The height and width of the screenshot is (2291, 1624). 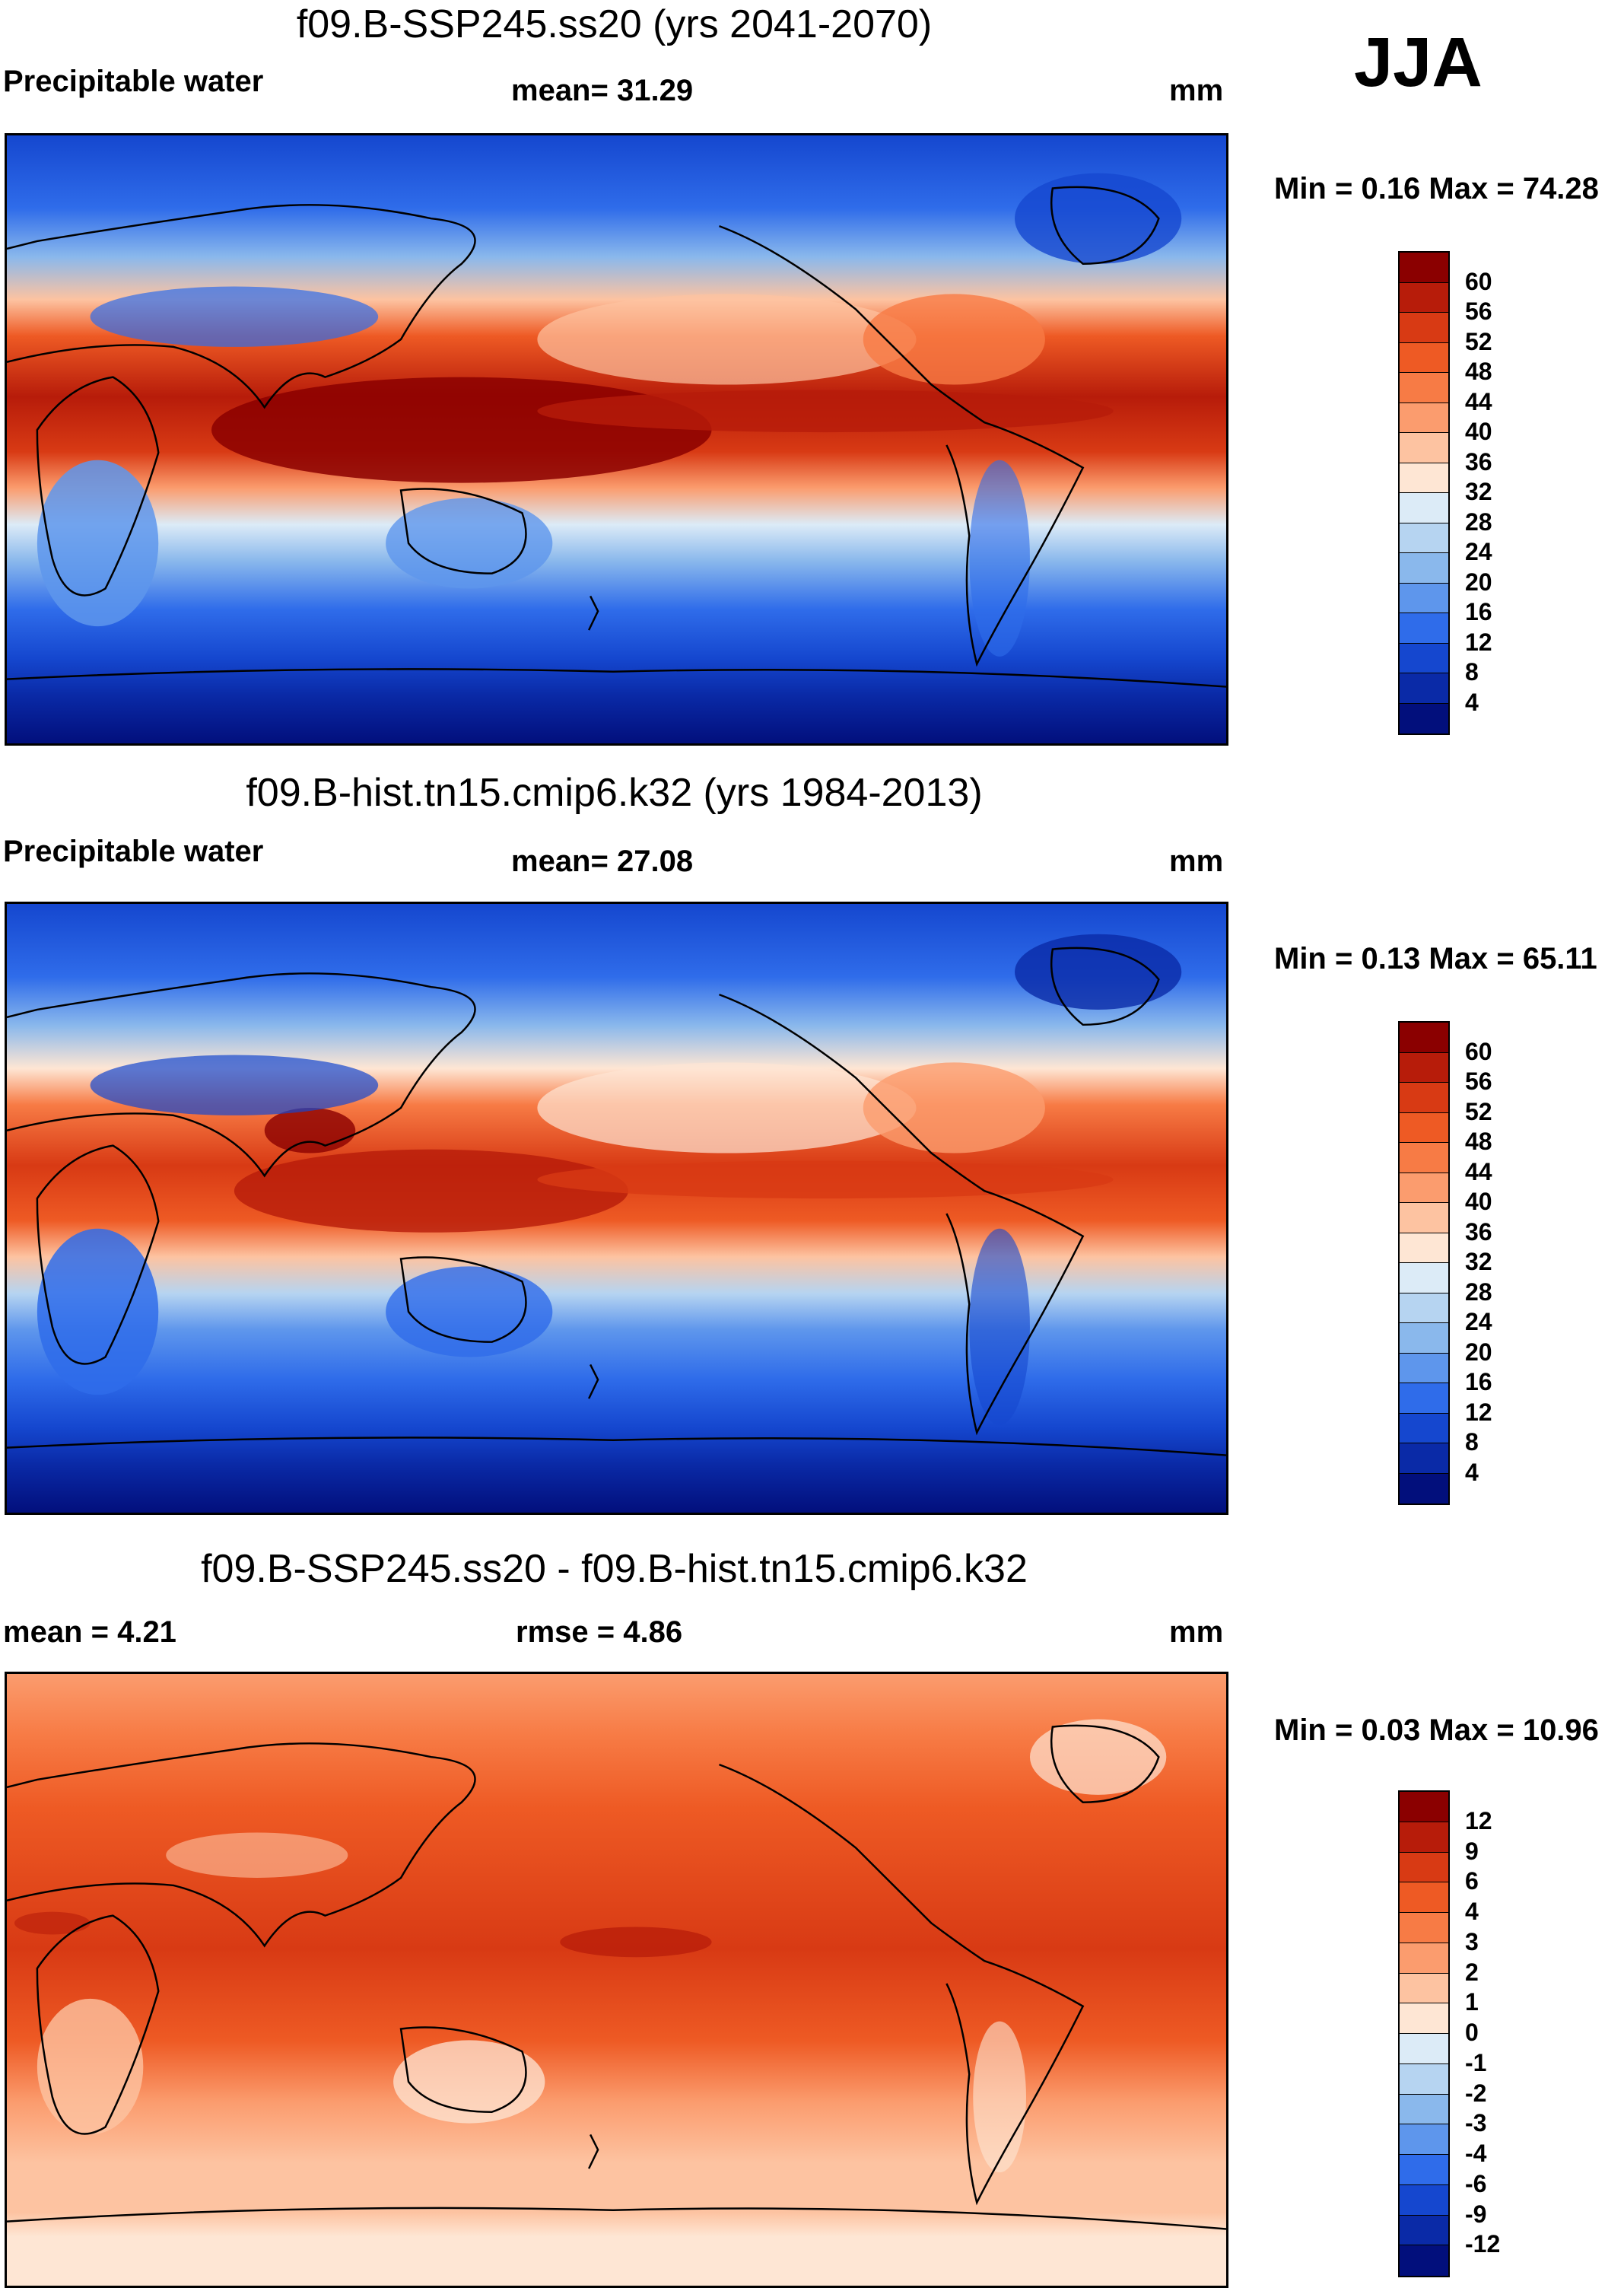 What do you see at coordinates (1472, 2002) in the screenshot?
I see `colorbar-tick-label: 1` at bounding box center [1472, 2002].